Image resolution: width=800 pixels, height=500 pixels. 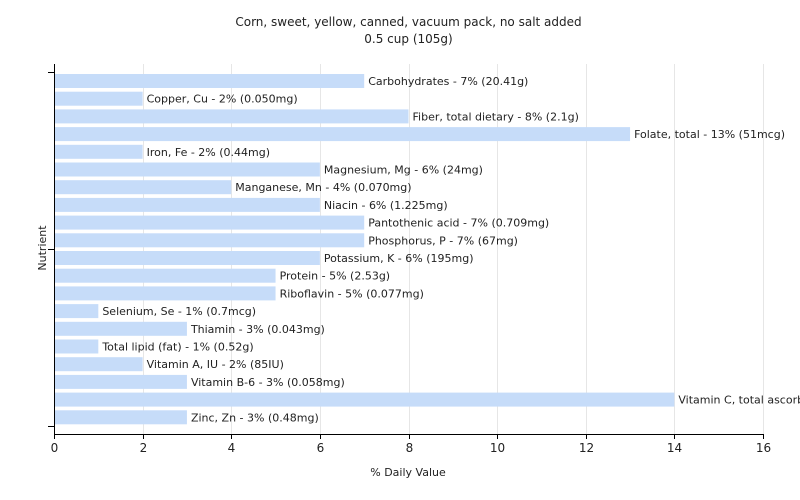 I want to click on bar-label: Vitamin A, IU - 2% (85IU), so click(x=215, y=364).